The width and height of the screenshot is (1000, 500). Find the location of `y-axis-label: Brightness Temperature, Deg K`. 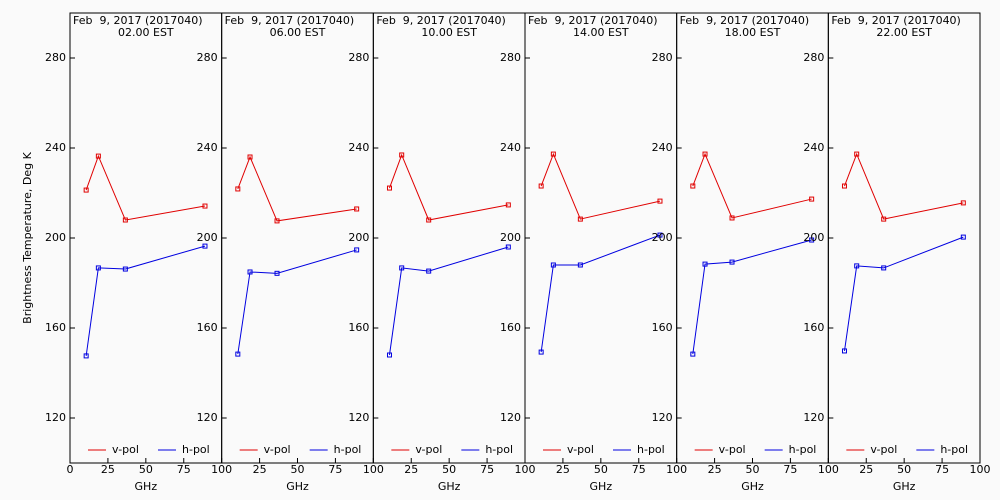

y-axis-label: Brightness Temperature, Deg K is located at coordinates (27, 237).